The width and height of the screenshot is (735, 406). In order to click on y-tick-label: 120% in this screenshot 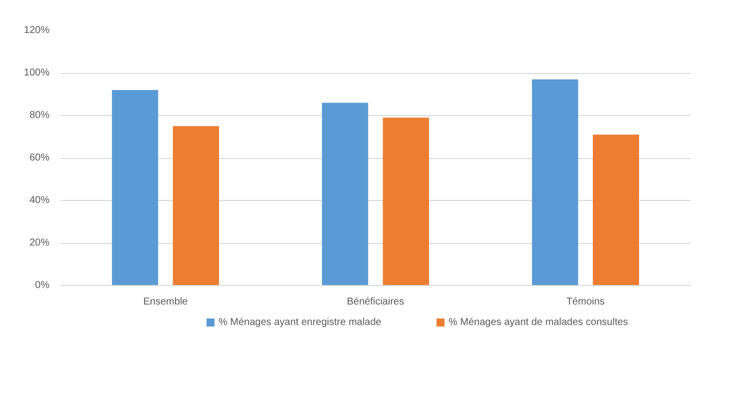, I will do `click(37, 30)`.